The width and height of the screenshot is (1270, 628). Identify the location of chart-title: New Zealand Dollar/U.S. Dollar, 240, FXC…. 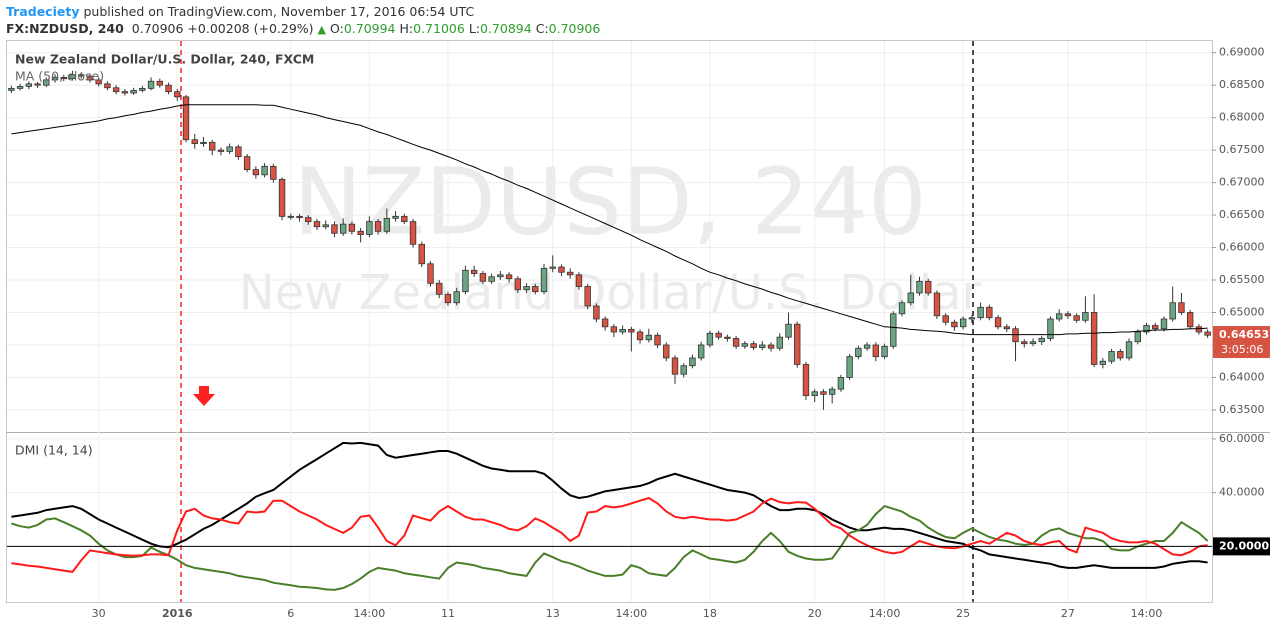
(164, 59).